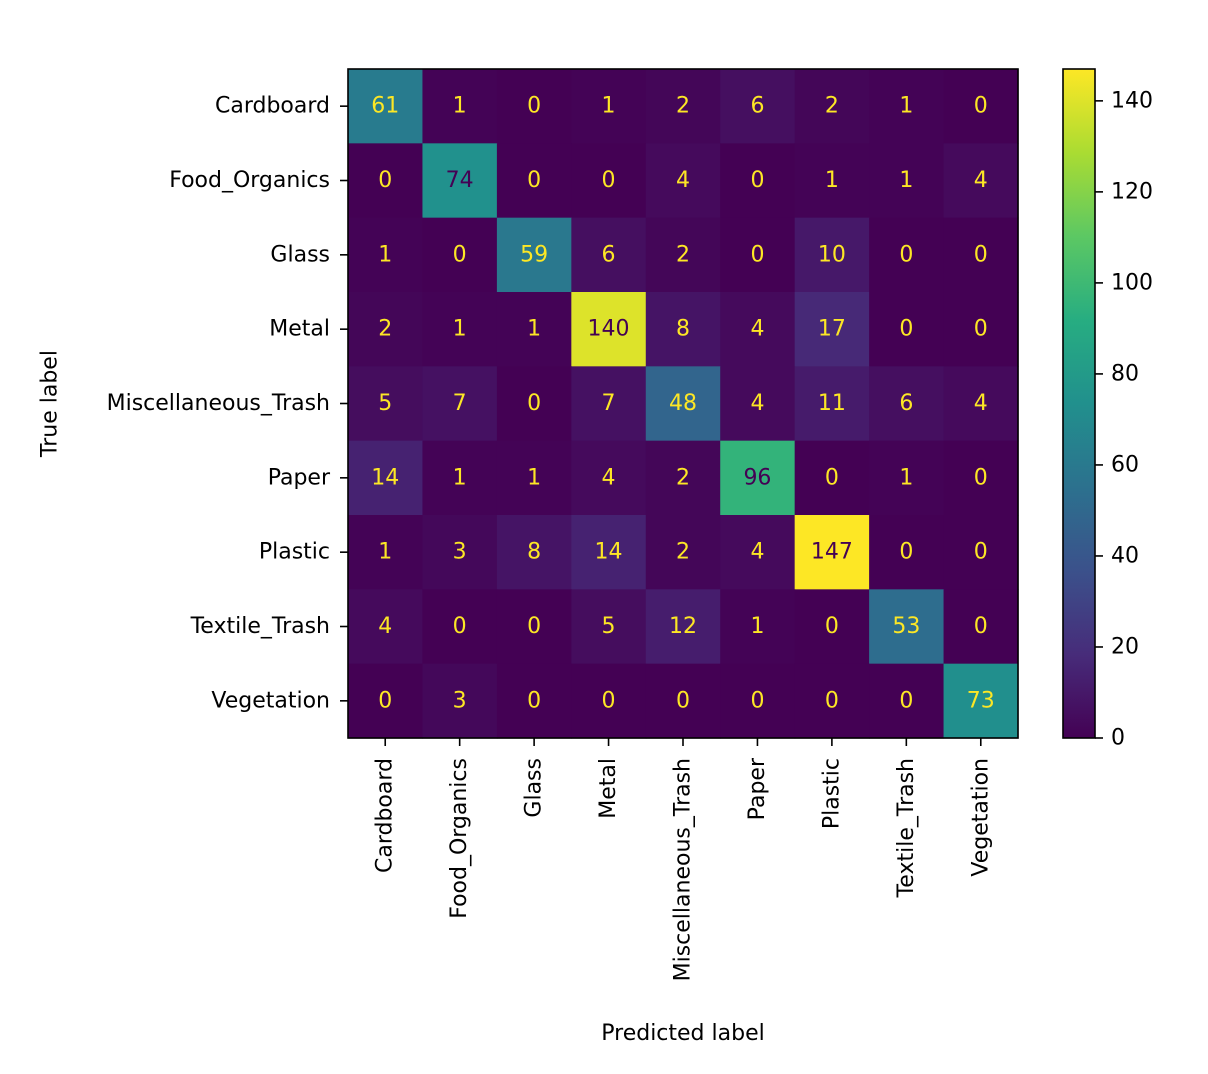 The width and height of the screenshot is (1208, 1074). Describe the element at coordinates (300, 254) in the screenshot. I see `y-tick-label: Glass` at that location.